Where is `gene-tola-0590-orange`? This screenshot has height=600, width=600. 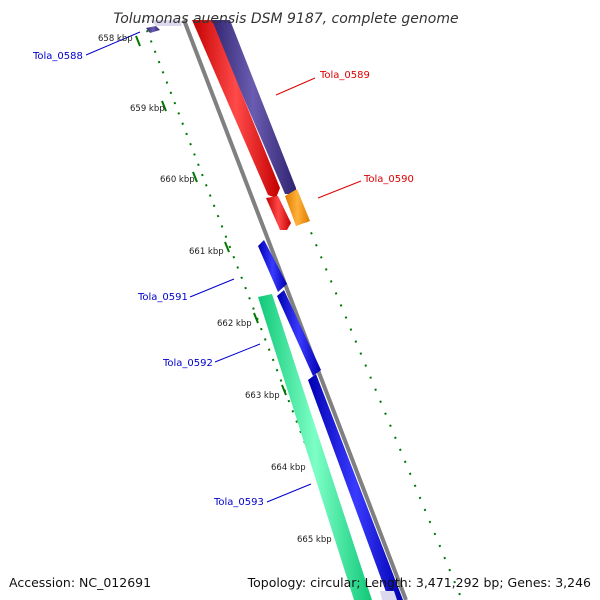
gene-tola-0590-orange is located at coordinates (297, 207).